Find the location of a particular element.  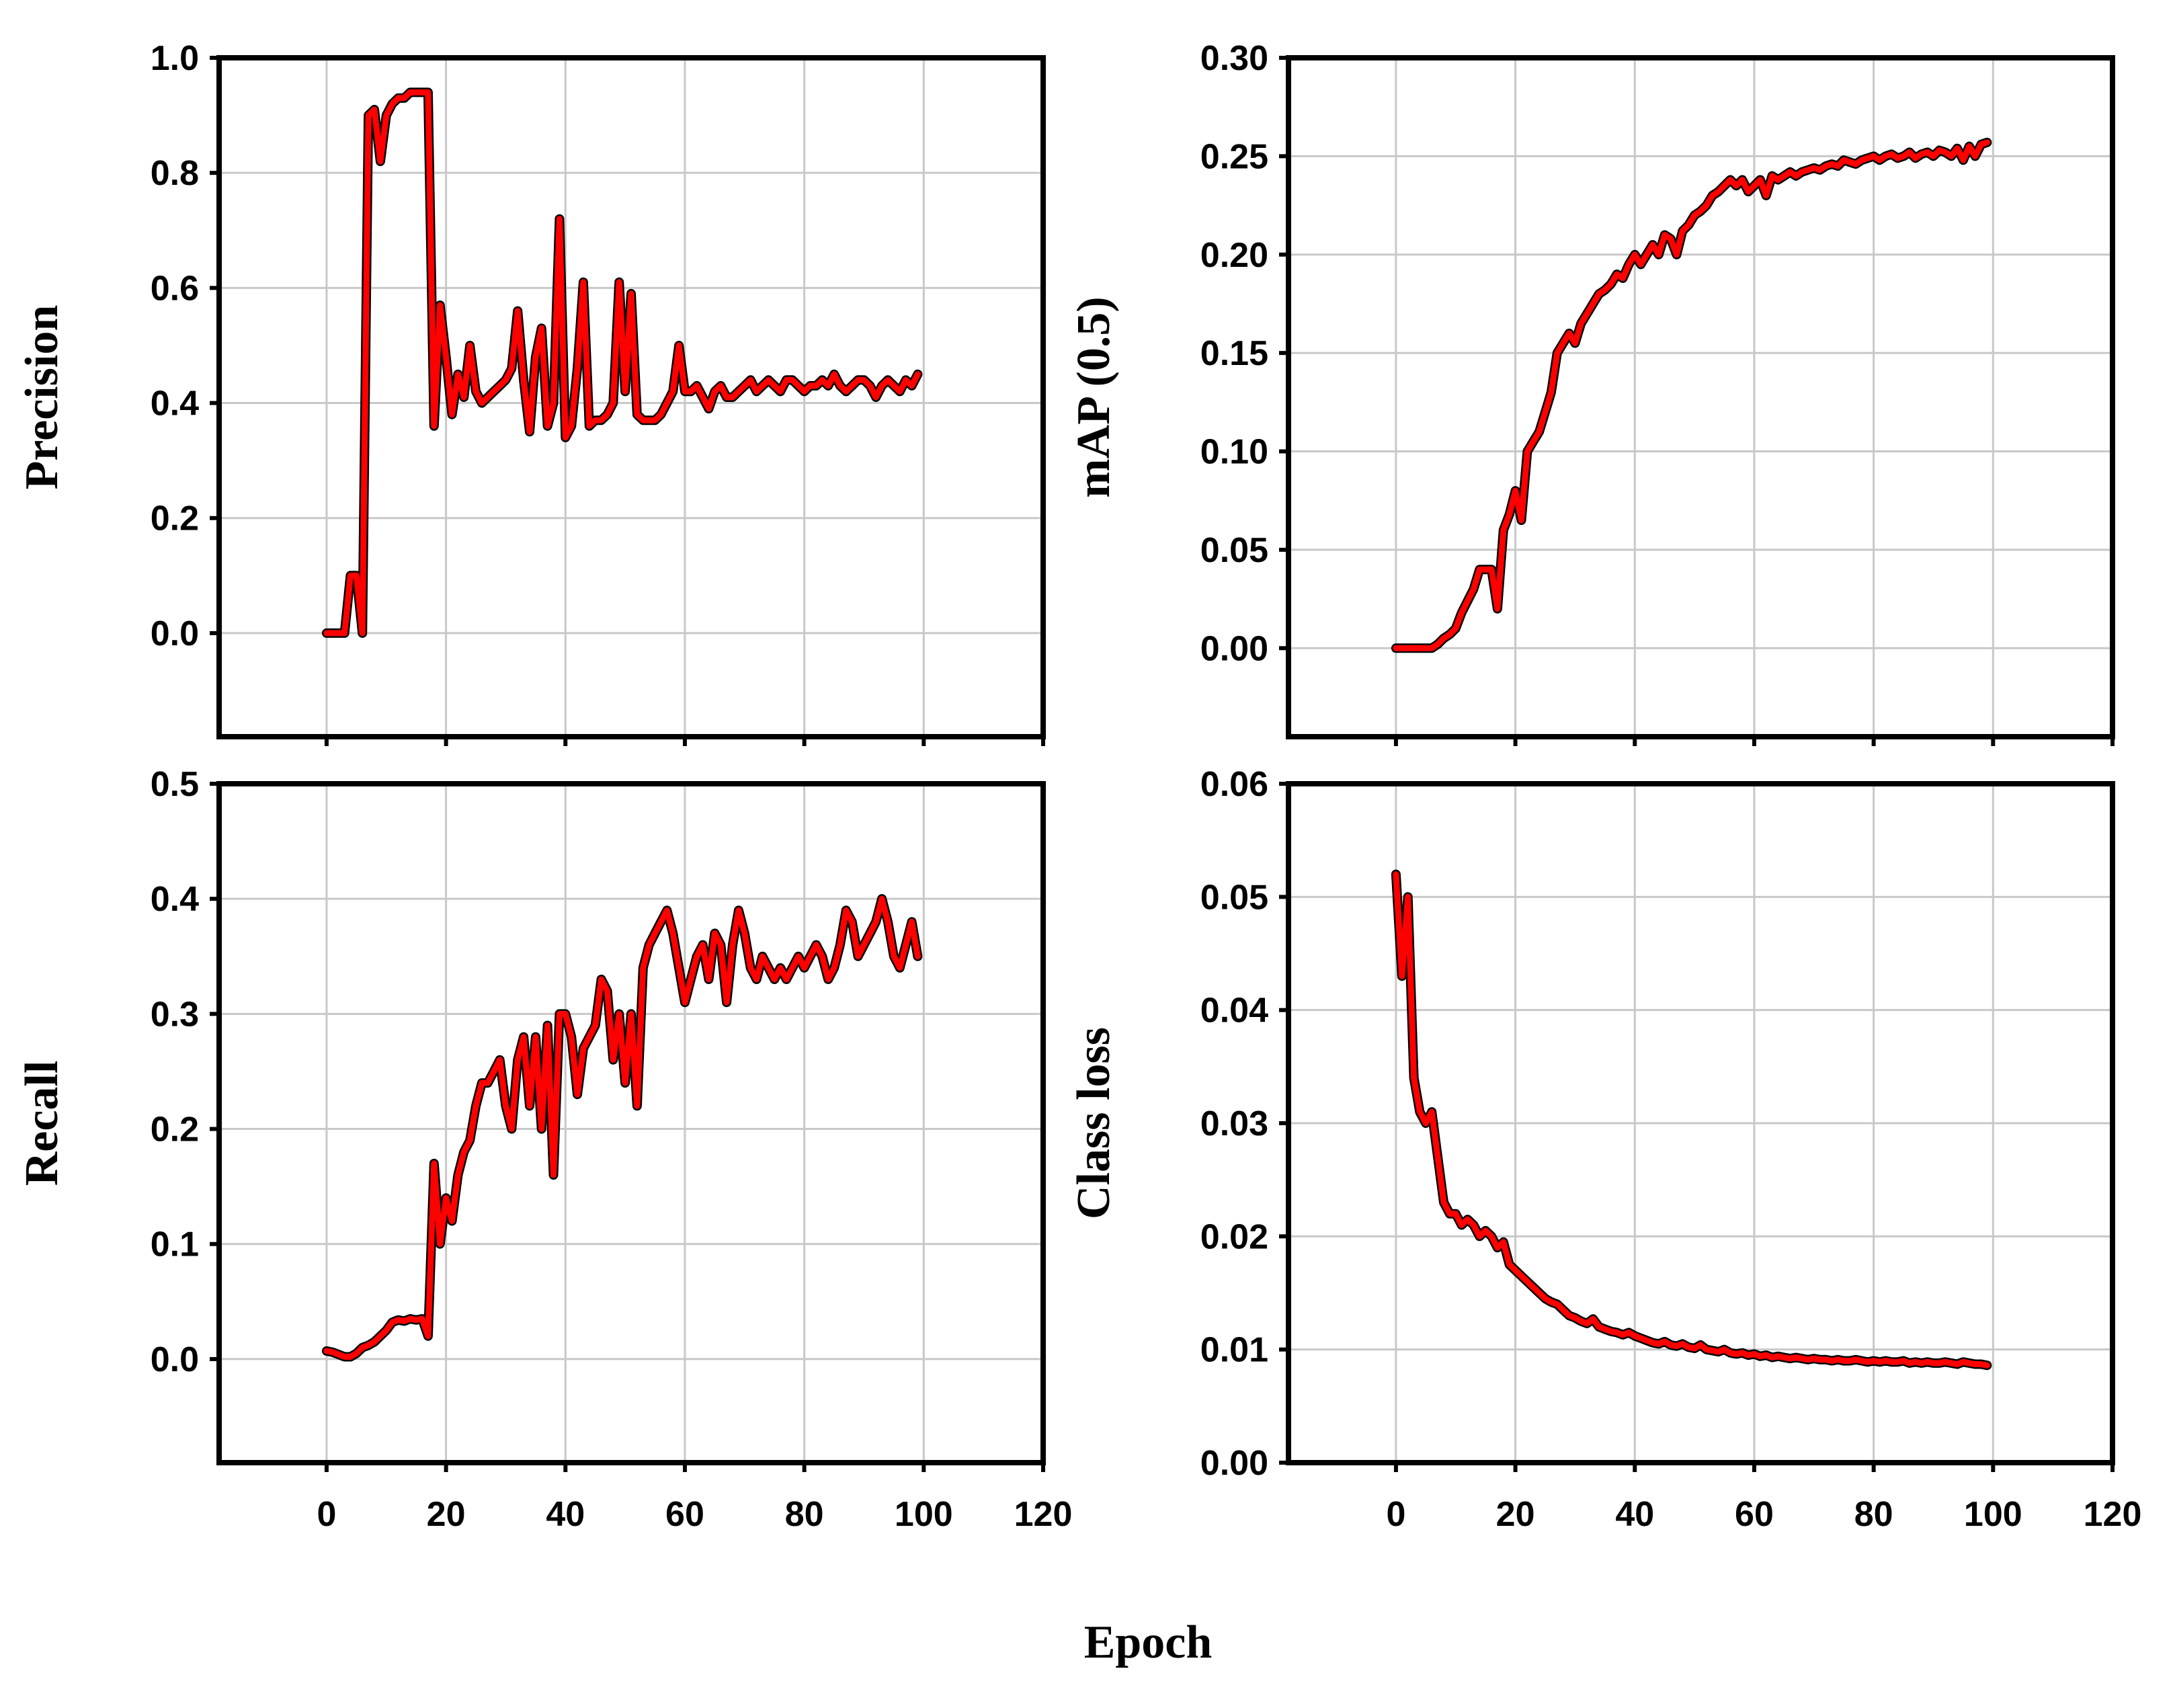

y-tick-label: 0.5 is located at coordinates (175, 784).